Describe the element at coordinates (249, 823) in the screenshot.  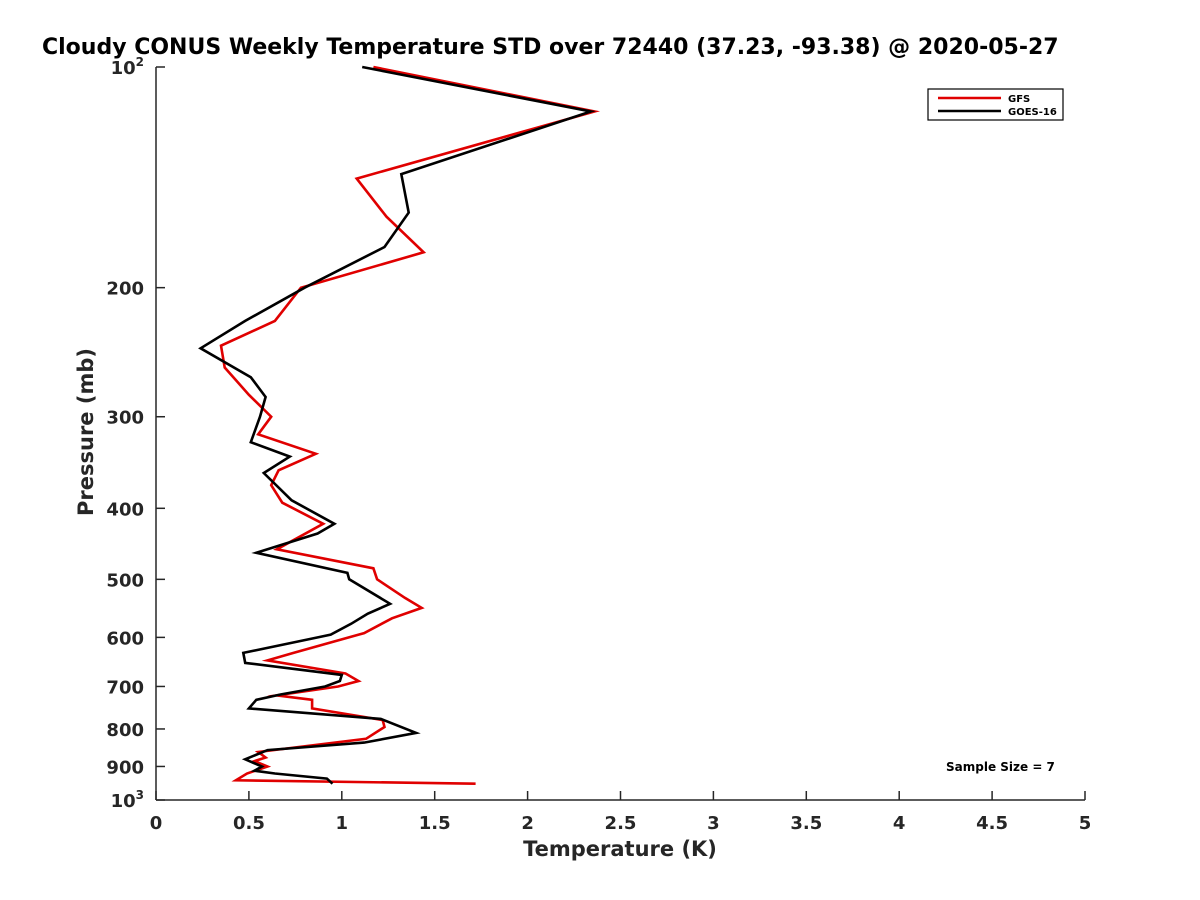
I see `x-tick-label: 0.5` at that location.